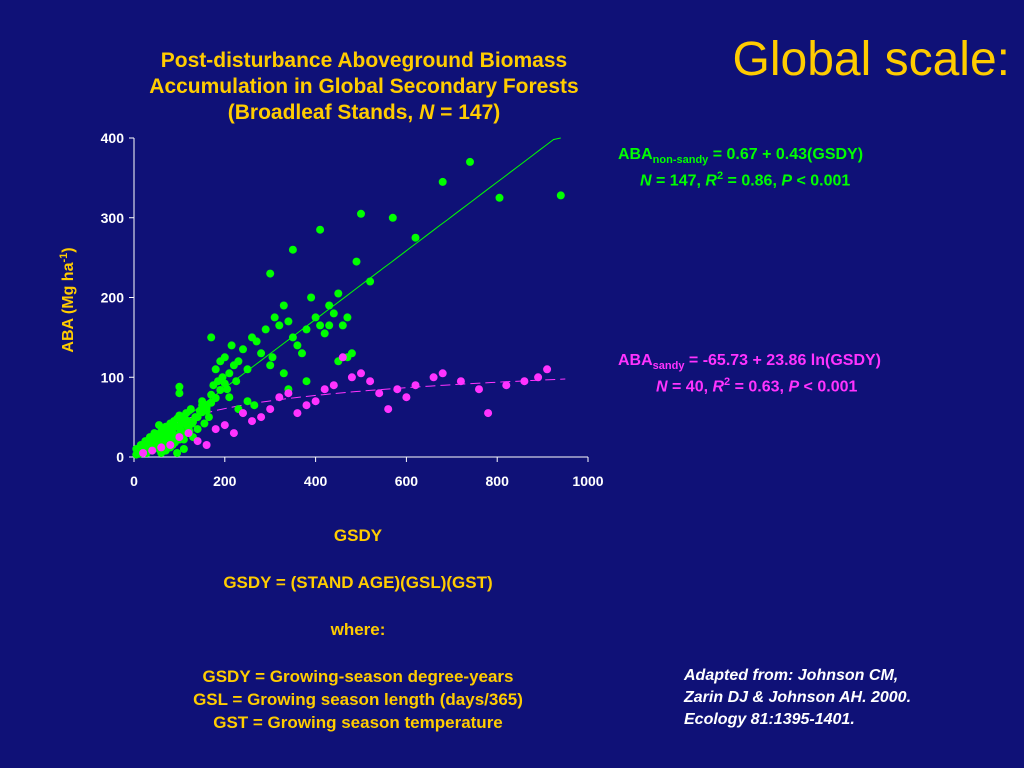  What do you see at coordinates (113, 377) in the screenshot?
I see `y-tick-label: 100` at bounding box center [113, 377].